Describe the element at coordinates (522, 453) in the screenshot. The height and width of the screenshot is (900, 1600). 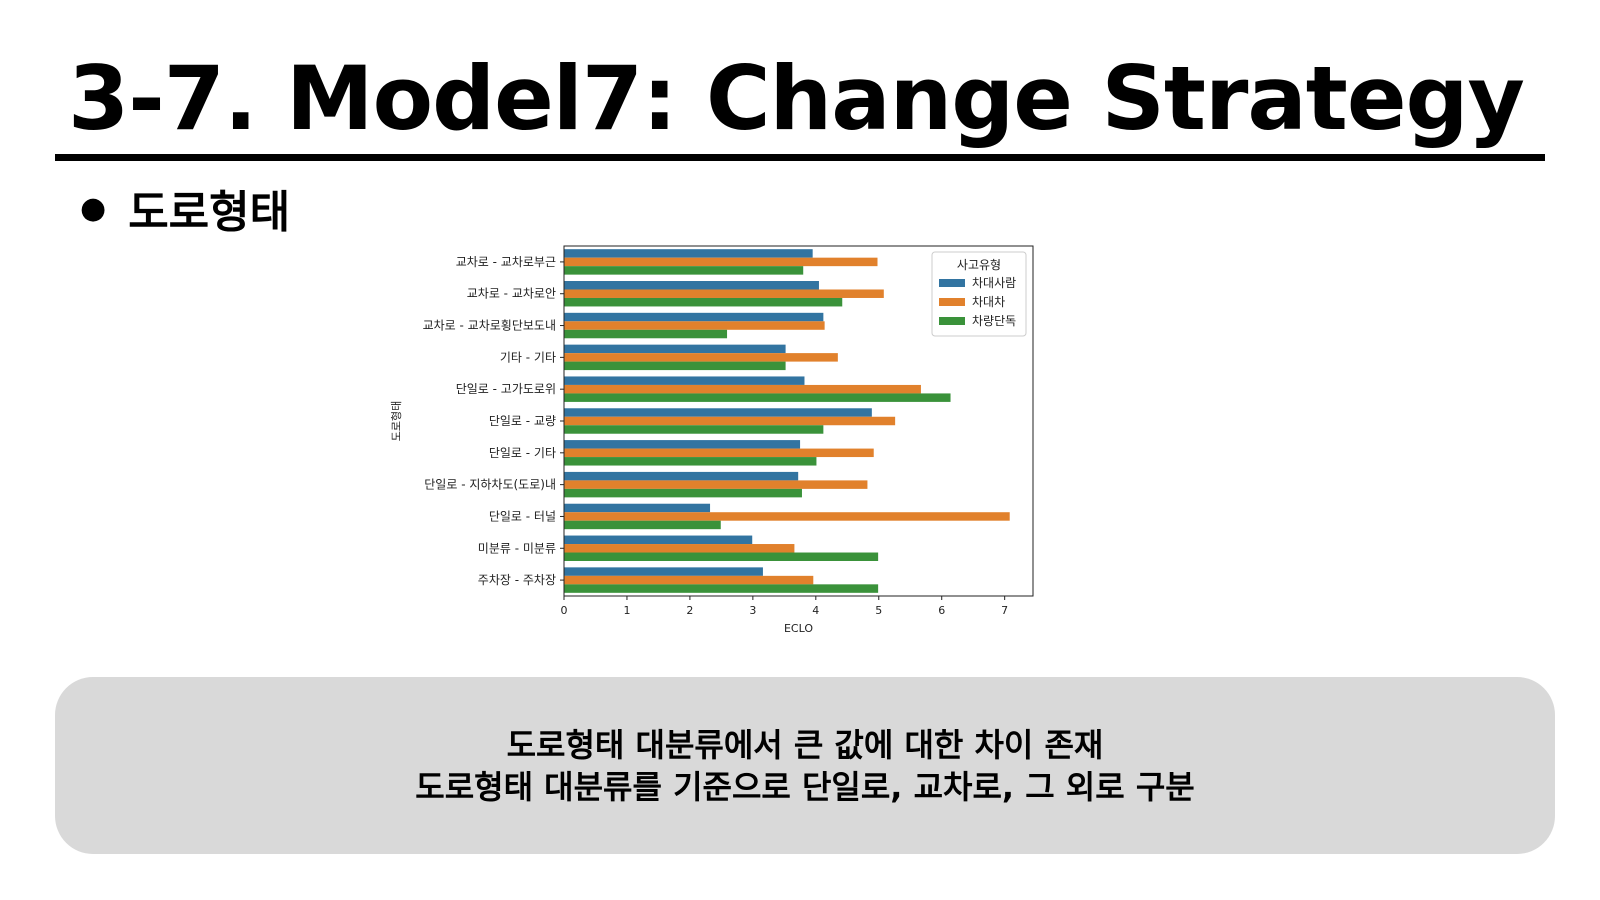
I see `y-tick-label: 단일로 - 기타` at that location.